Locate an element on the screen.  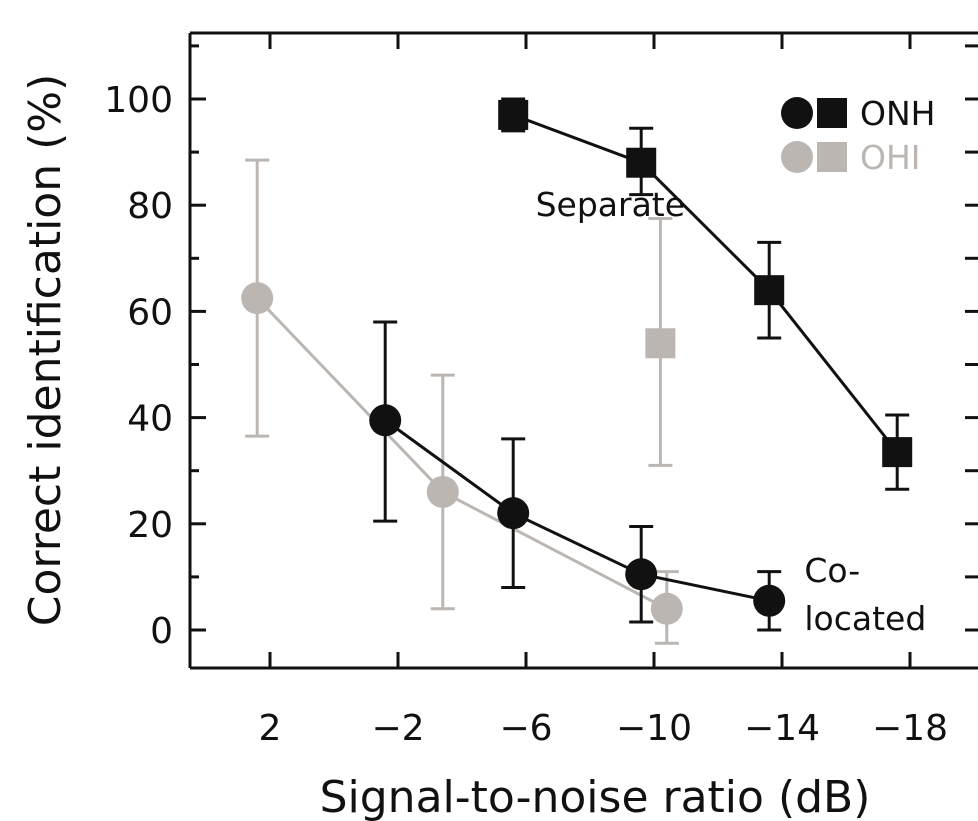
x-axis-label: Signal-to-noise ratio (dB) is located at coordinates (595, 796).